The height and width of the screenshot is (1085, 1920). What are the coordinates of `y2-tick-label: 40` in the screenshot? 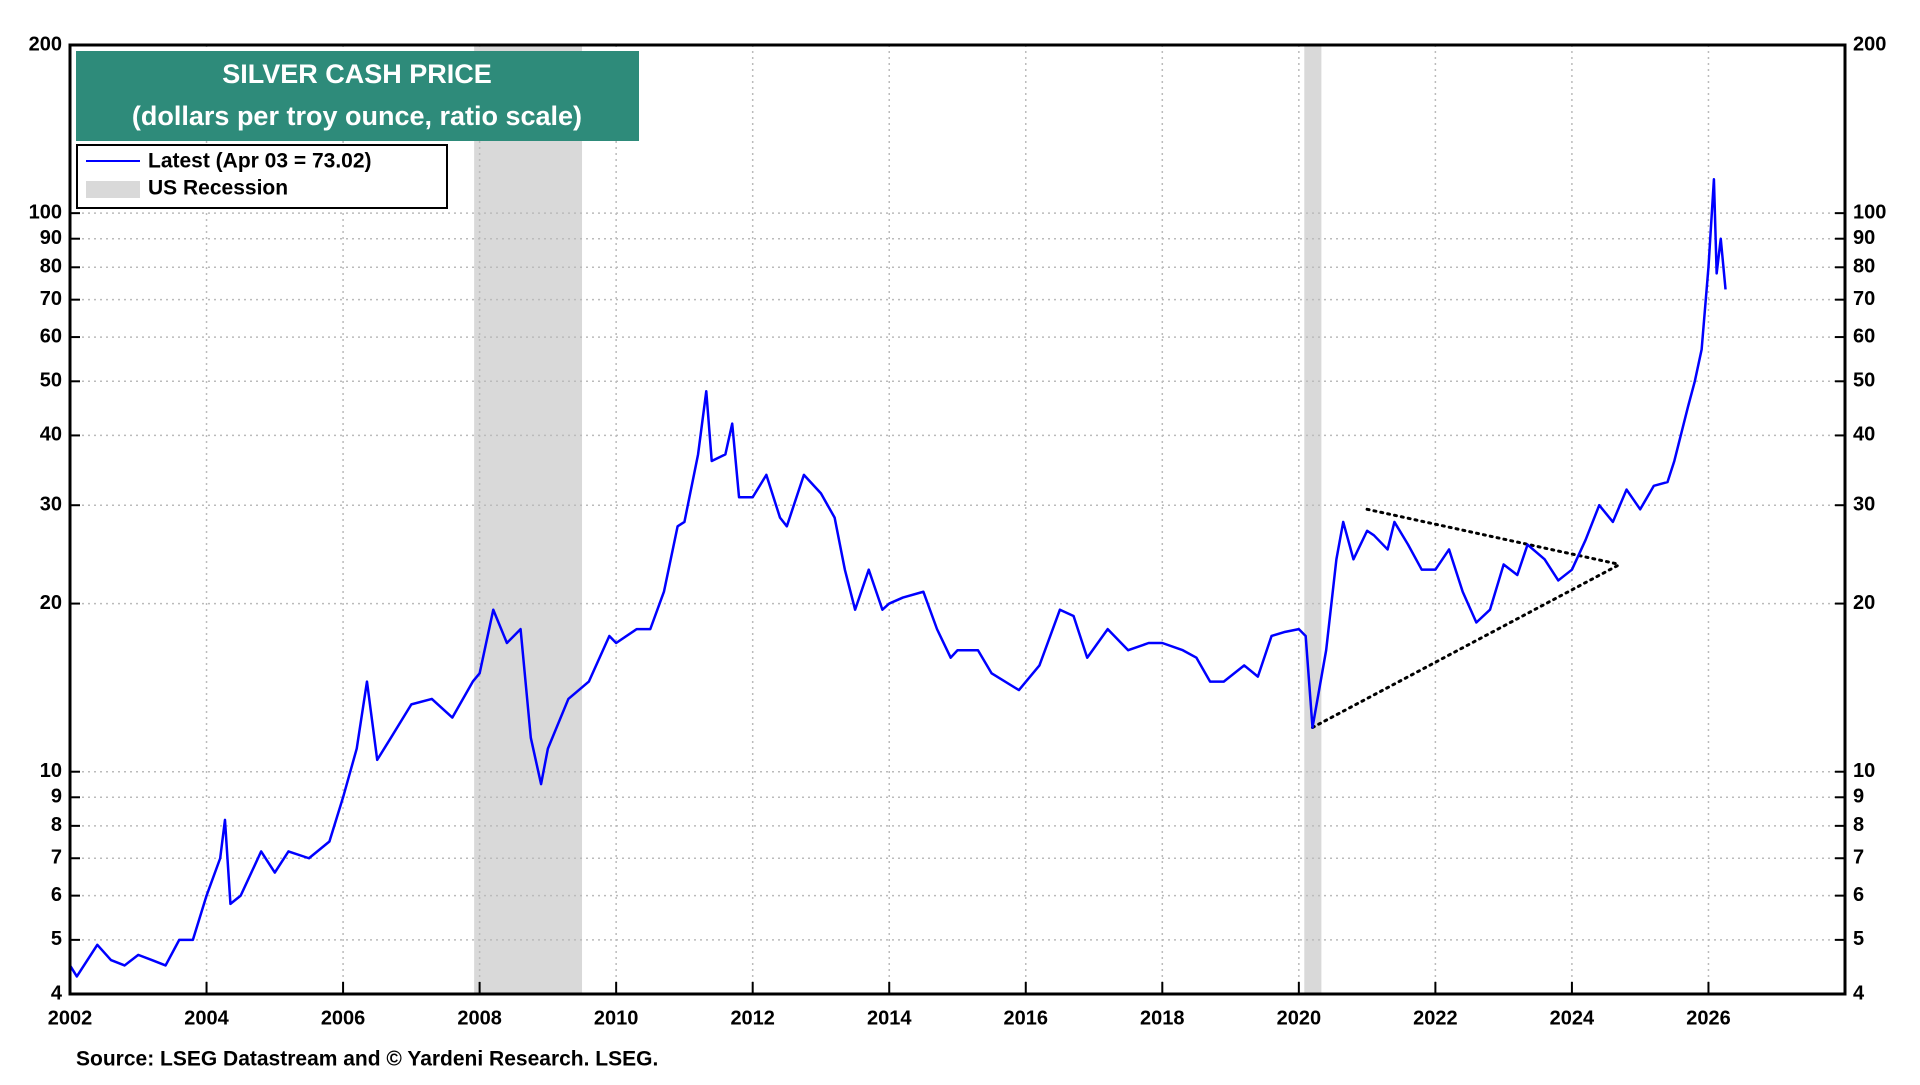 It's located at (1864, 435).